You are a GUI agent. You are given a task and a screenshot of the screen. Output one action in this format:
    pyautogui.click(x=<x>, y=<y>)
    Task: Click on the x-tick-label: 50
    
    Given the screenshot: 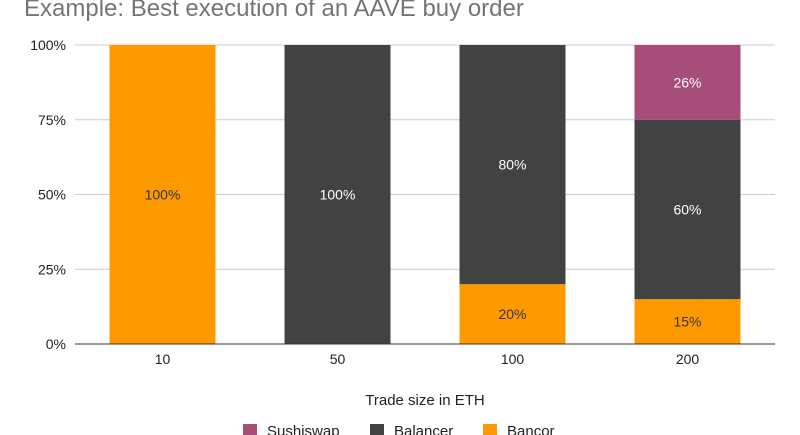 What is the action you would take?
    pyautogui.click(x=338, y=359)
    